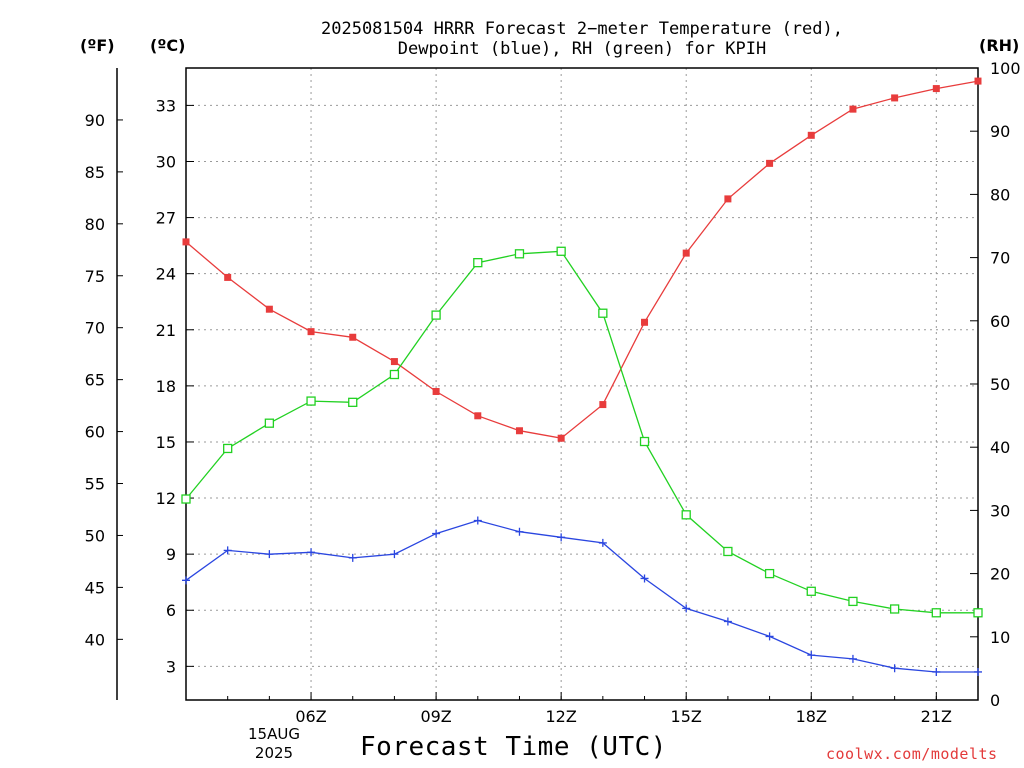  I want to click on x-axis-title: Forecast Time (UTC), so click(513, 747).